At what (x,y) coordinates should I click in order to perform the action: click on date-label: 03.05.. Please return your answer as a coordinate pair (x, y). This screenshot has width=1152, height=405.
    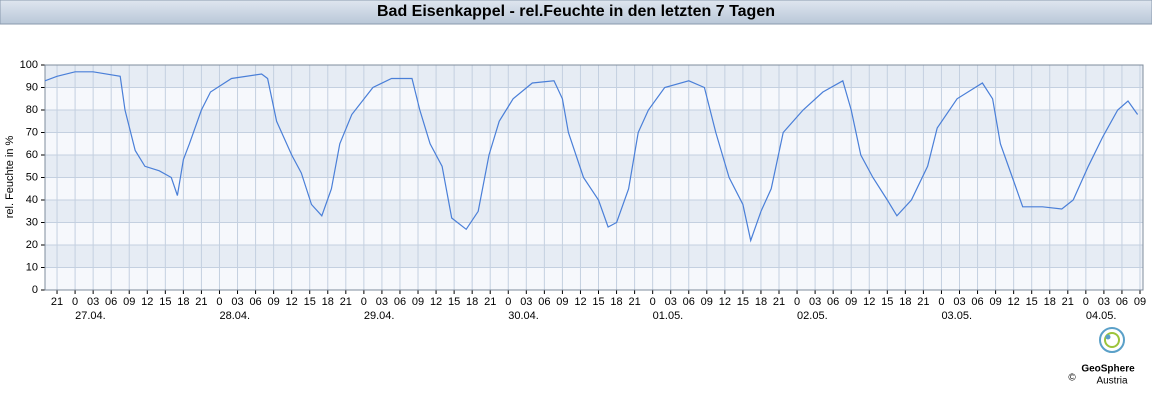
    Looking at the image, I should click on (956, 316).